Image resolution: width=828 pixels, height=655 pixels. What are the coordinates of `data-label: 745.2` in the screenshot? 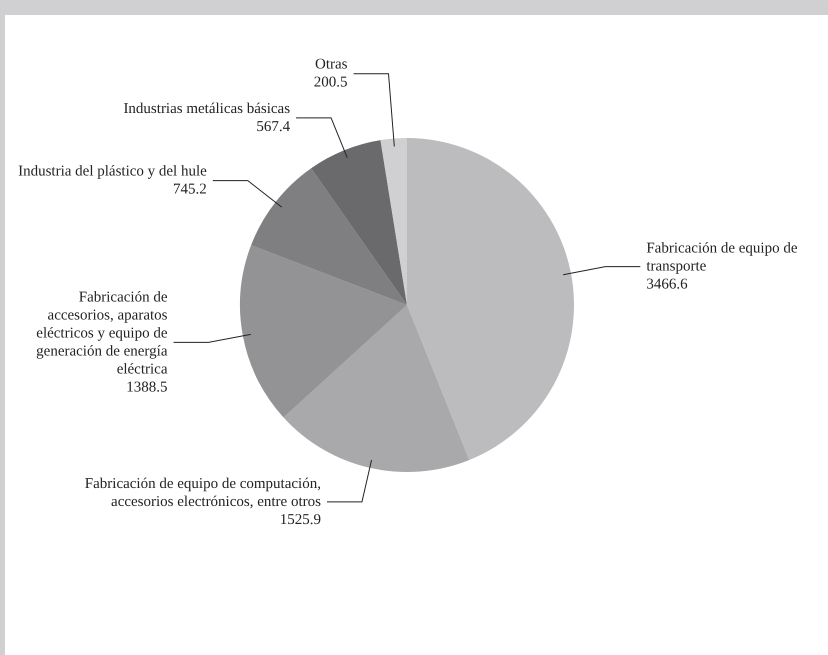 It's located at (190, 190).